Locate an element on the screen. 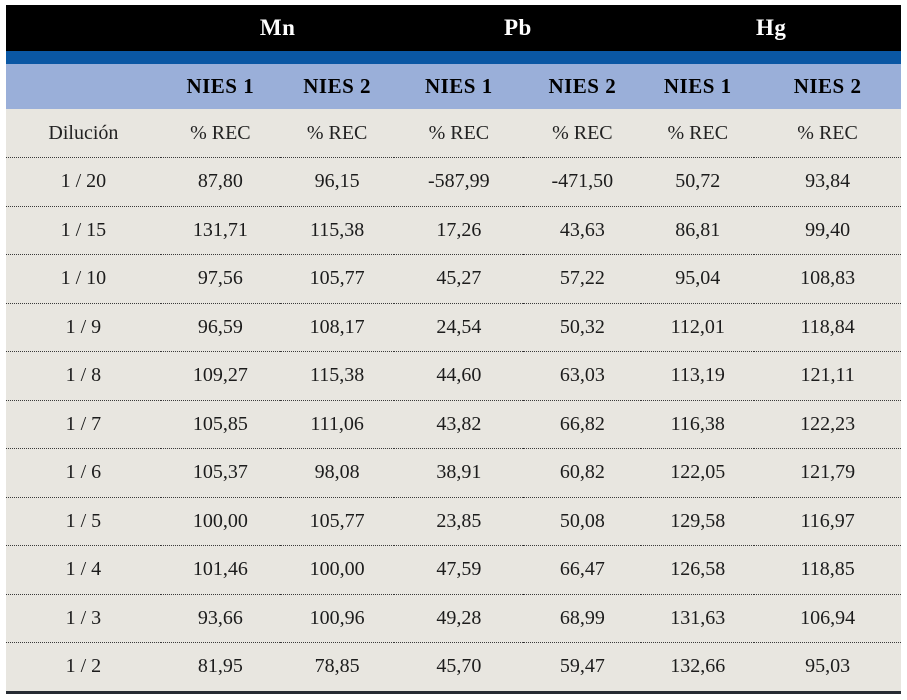  value-cell: 86,81 is located at coordinates (698, 230).